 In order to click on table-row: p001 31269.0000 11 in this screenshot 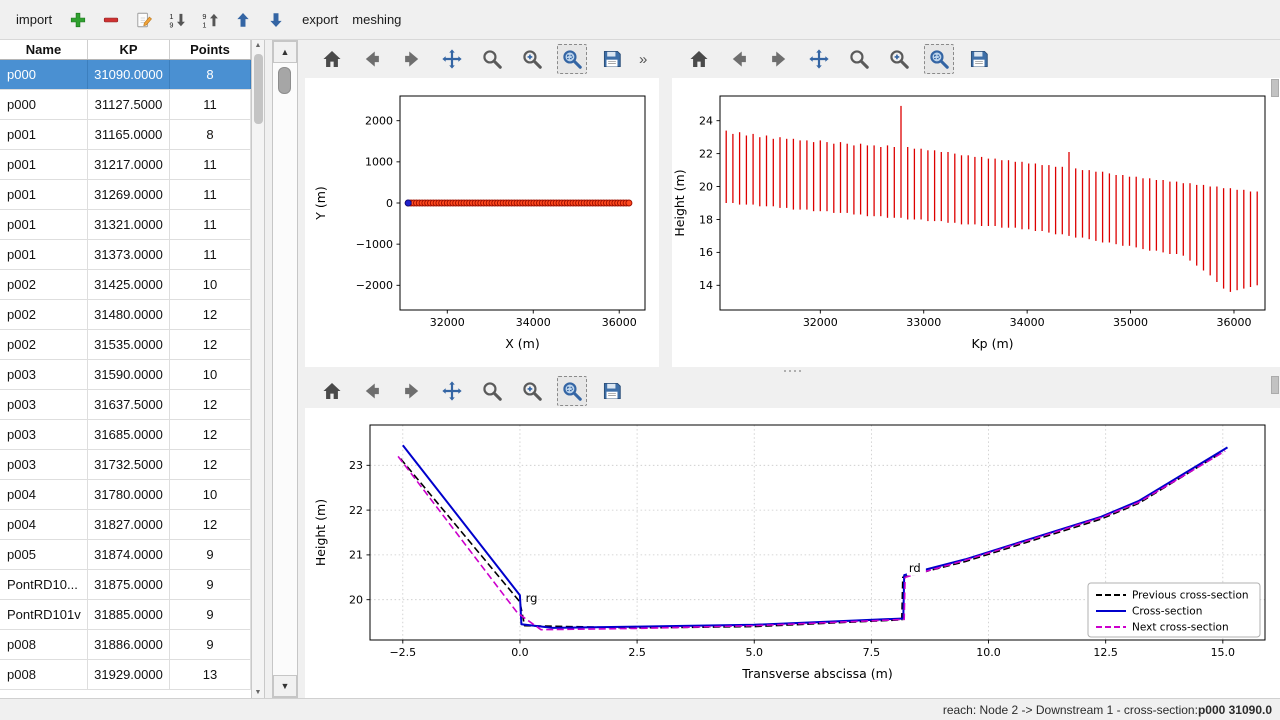, I will do `click(125, 195)`.